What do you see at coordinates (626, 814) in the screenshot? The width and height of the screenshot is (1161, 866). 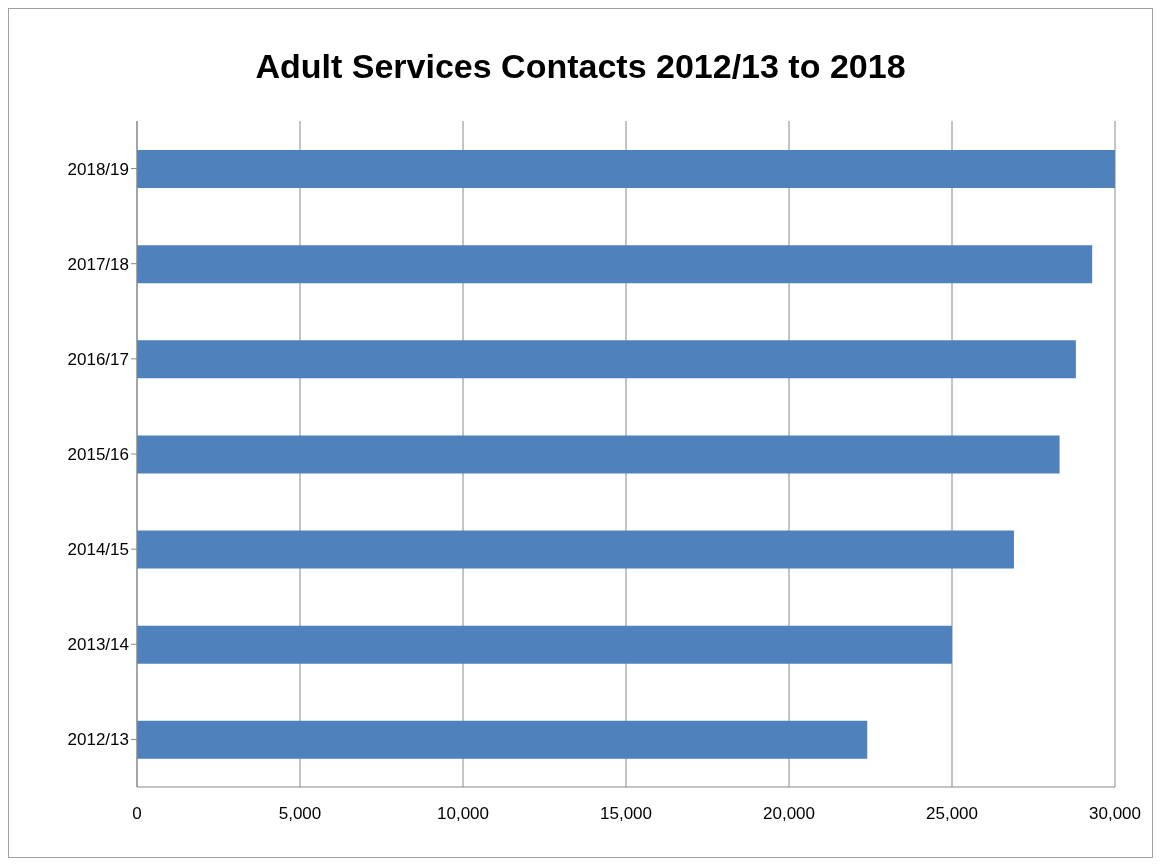 I see `x-tick-label: 15,000` at bounding box center [626, 814].